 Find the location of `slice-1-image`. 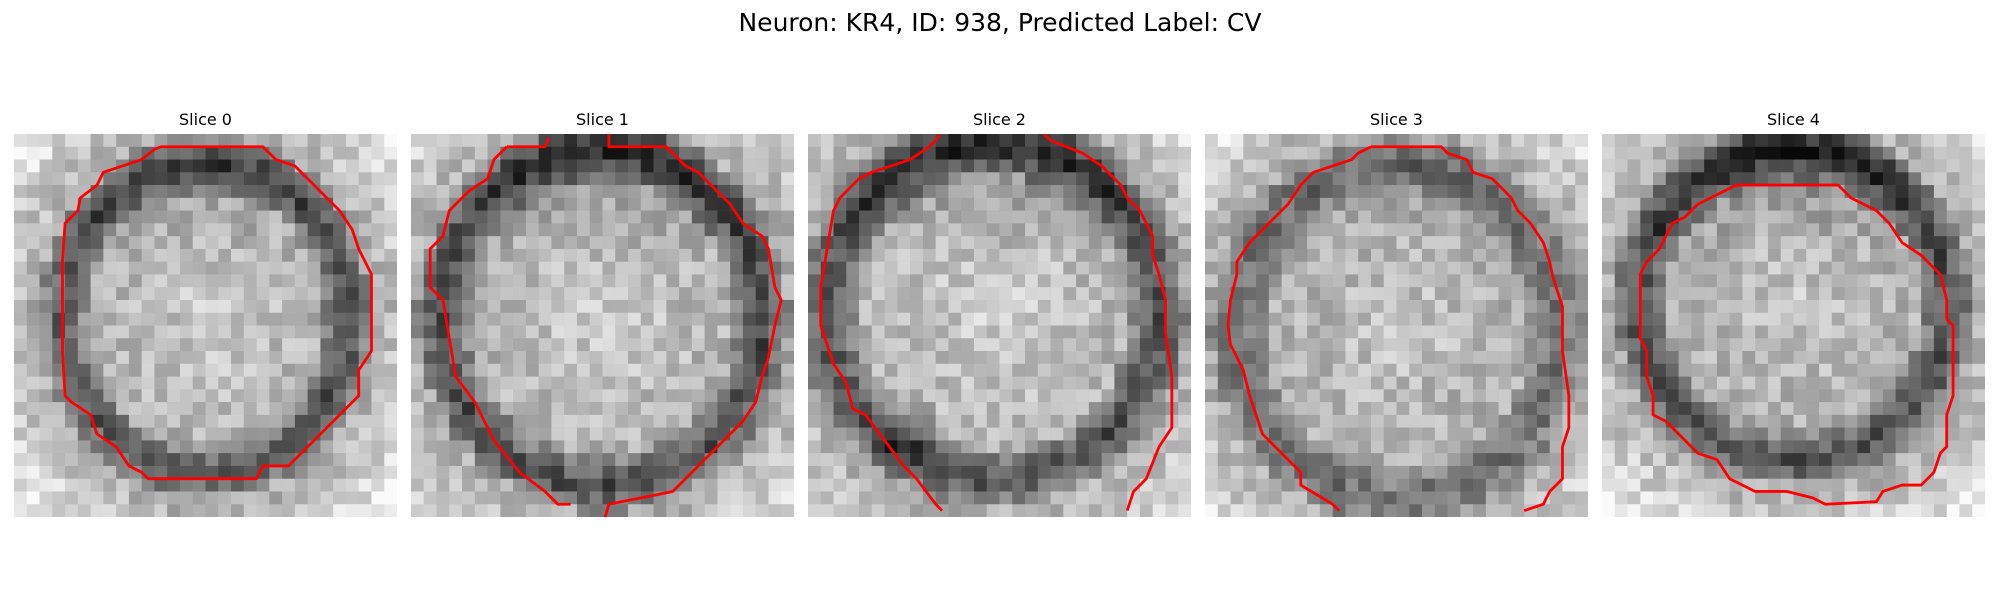

slice-1-image is located at coordinates (602, 325).